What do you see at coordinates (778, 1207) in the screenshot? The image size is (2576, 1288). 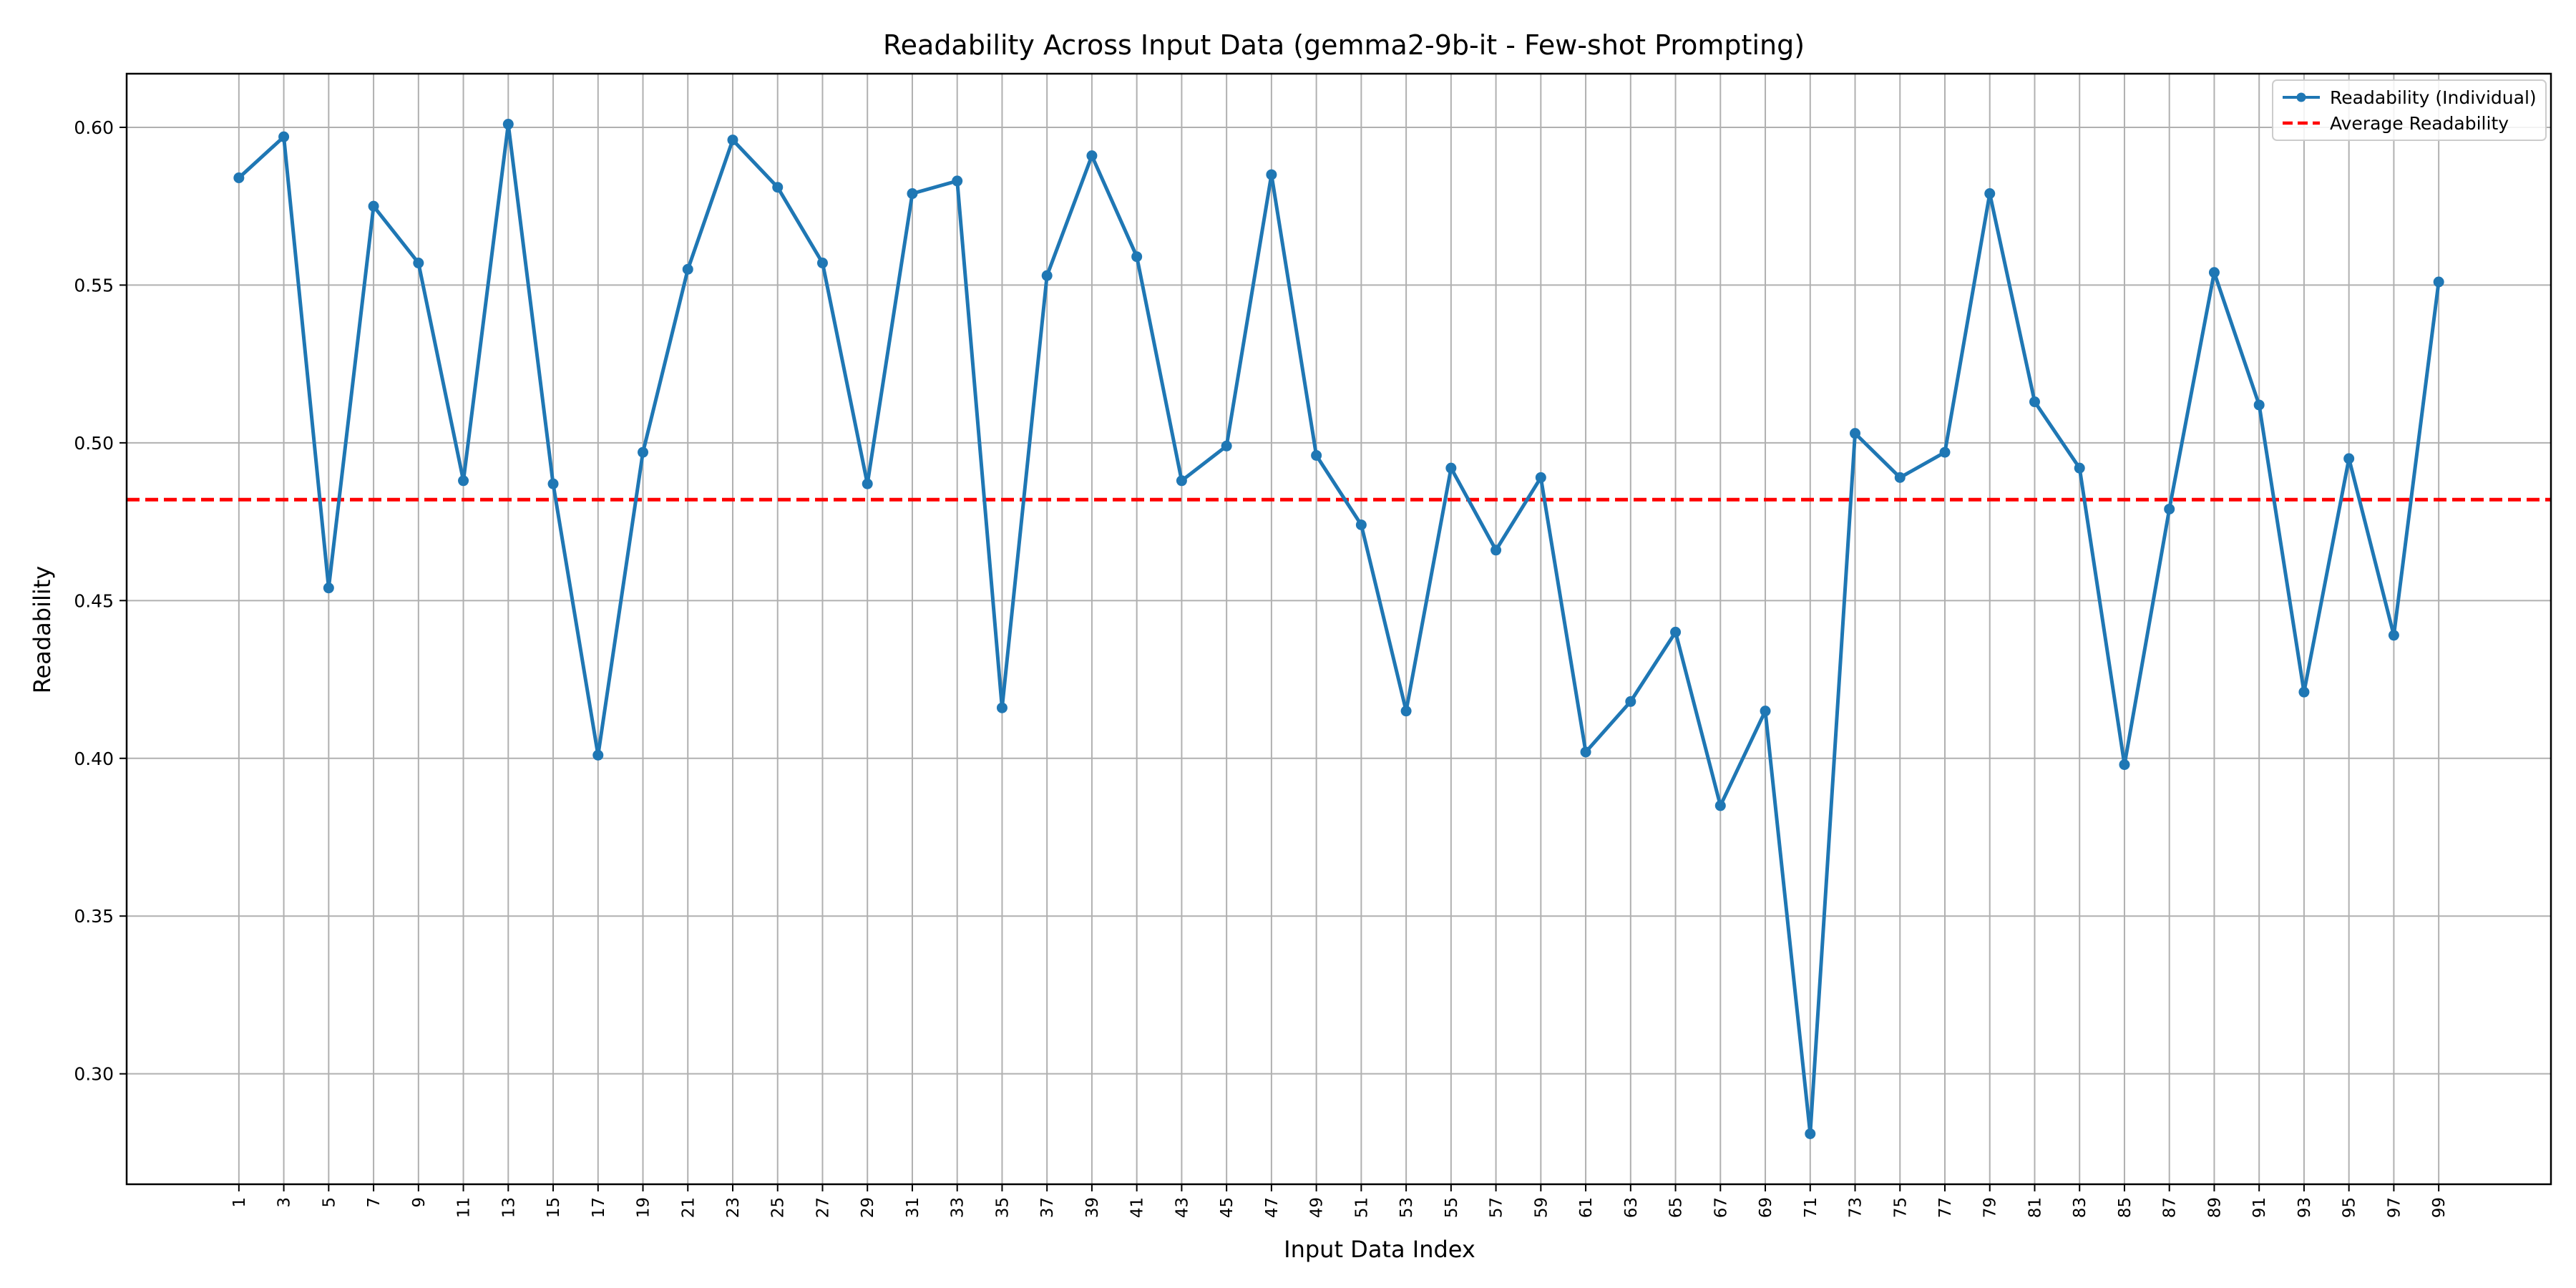 I see `x-tick-label: 25` at bounding box center [778, 1207].